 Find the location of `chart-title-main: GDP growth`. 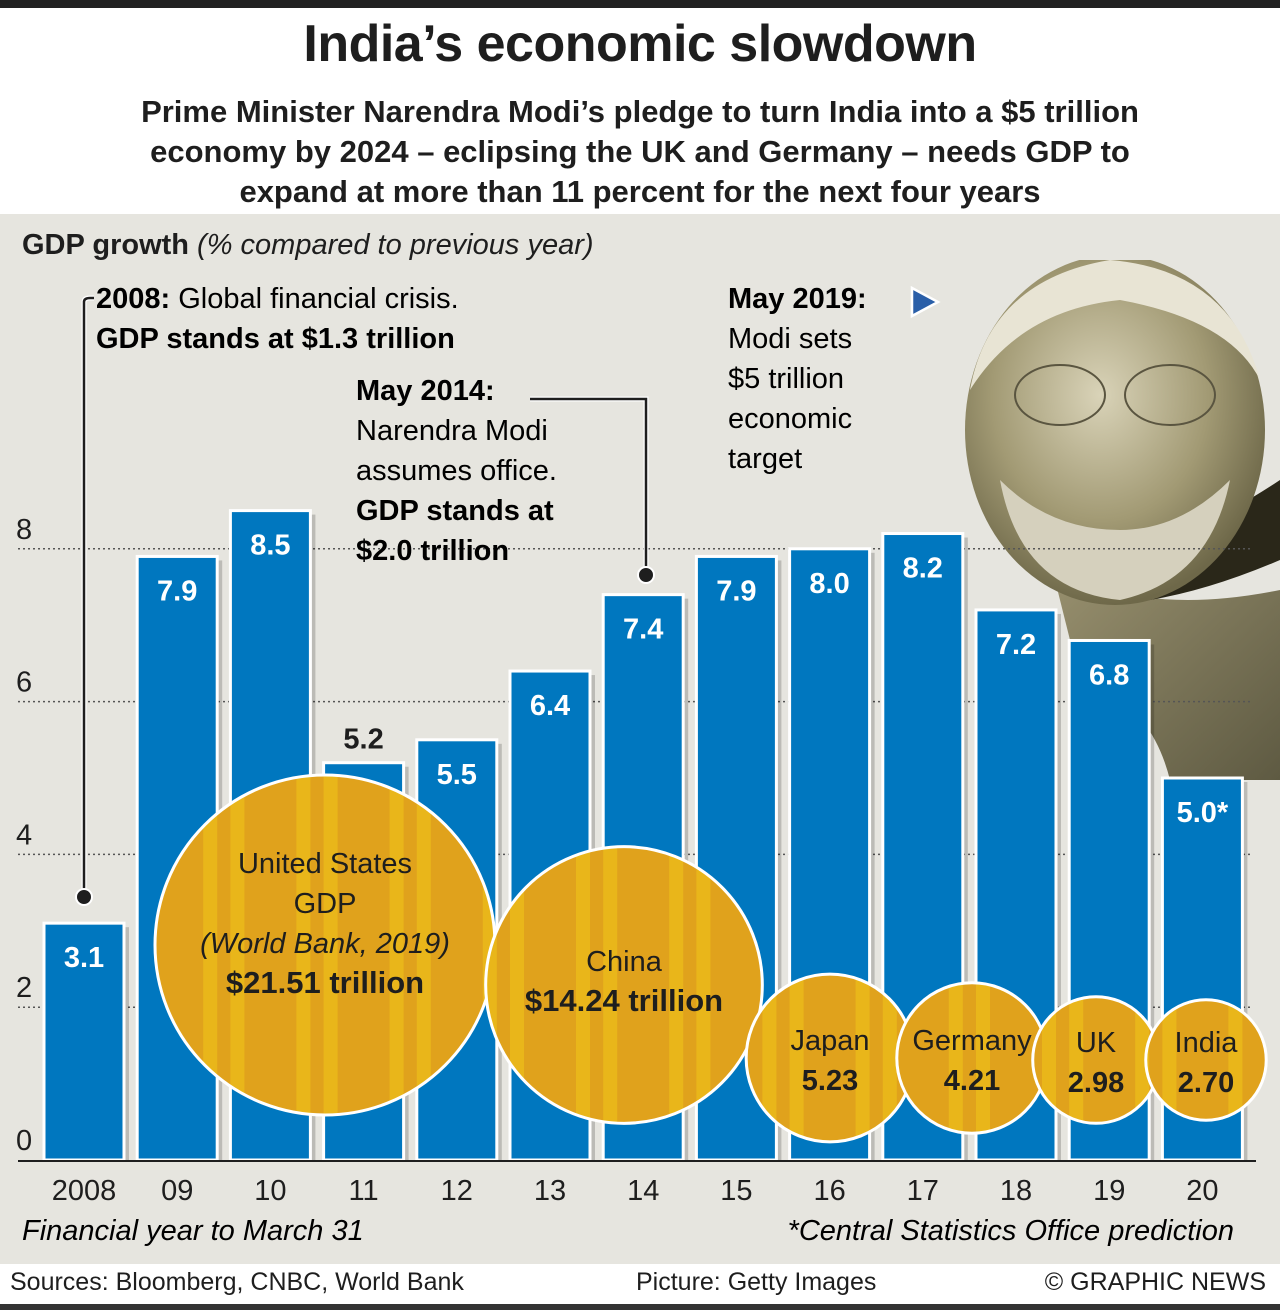

chart-title-main: GDP growth is located at coordinates (105, 245).